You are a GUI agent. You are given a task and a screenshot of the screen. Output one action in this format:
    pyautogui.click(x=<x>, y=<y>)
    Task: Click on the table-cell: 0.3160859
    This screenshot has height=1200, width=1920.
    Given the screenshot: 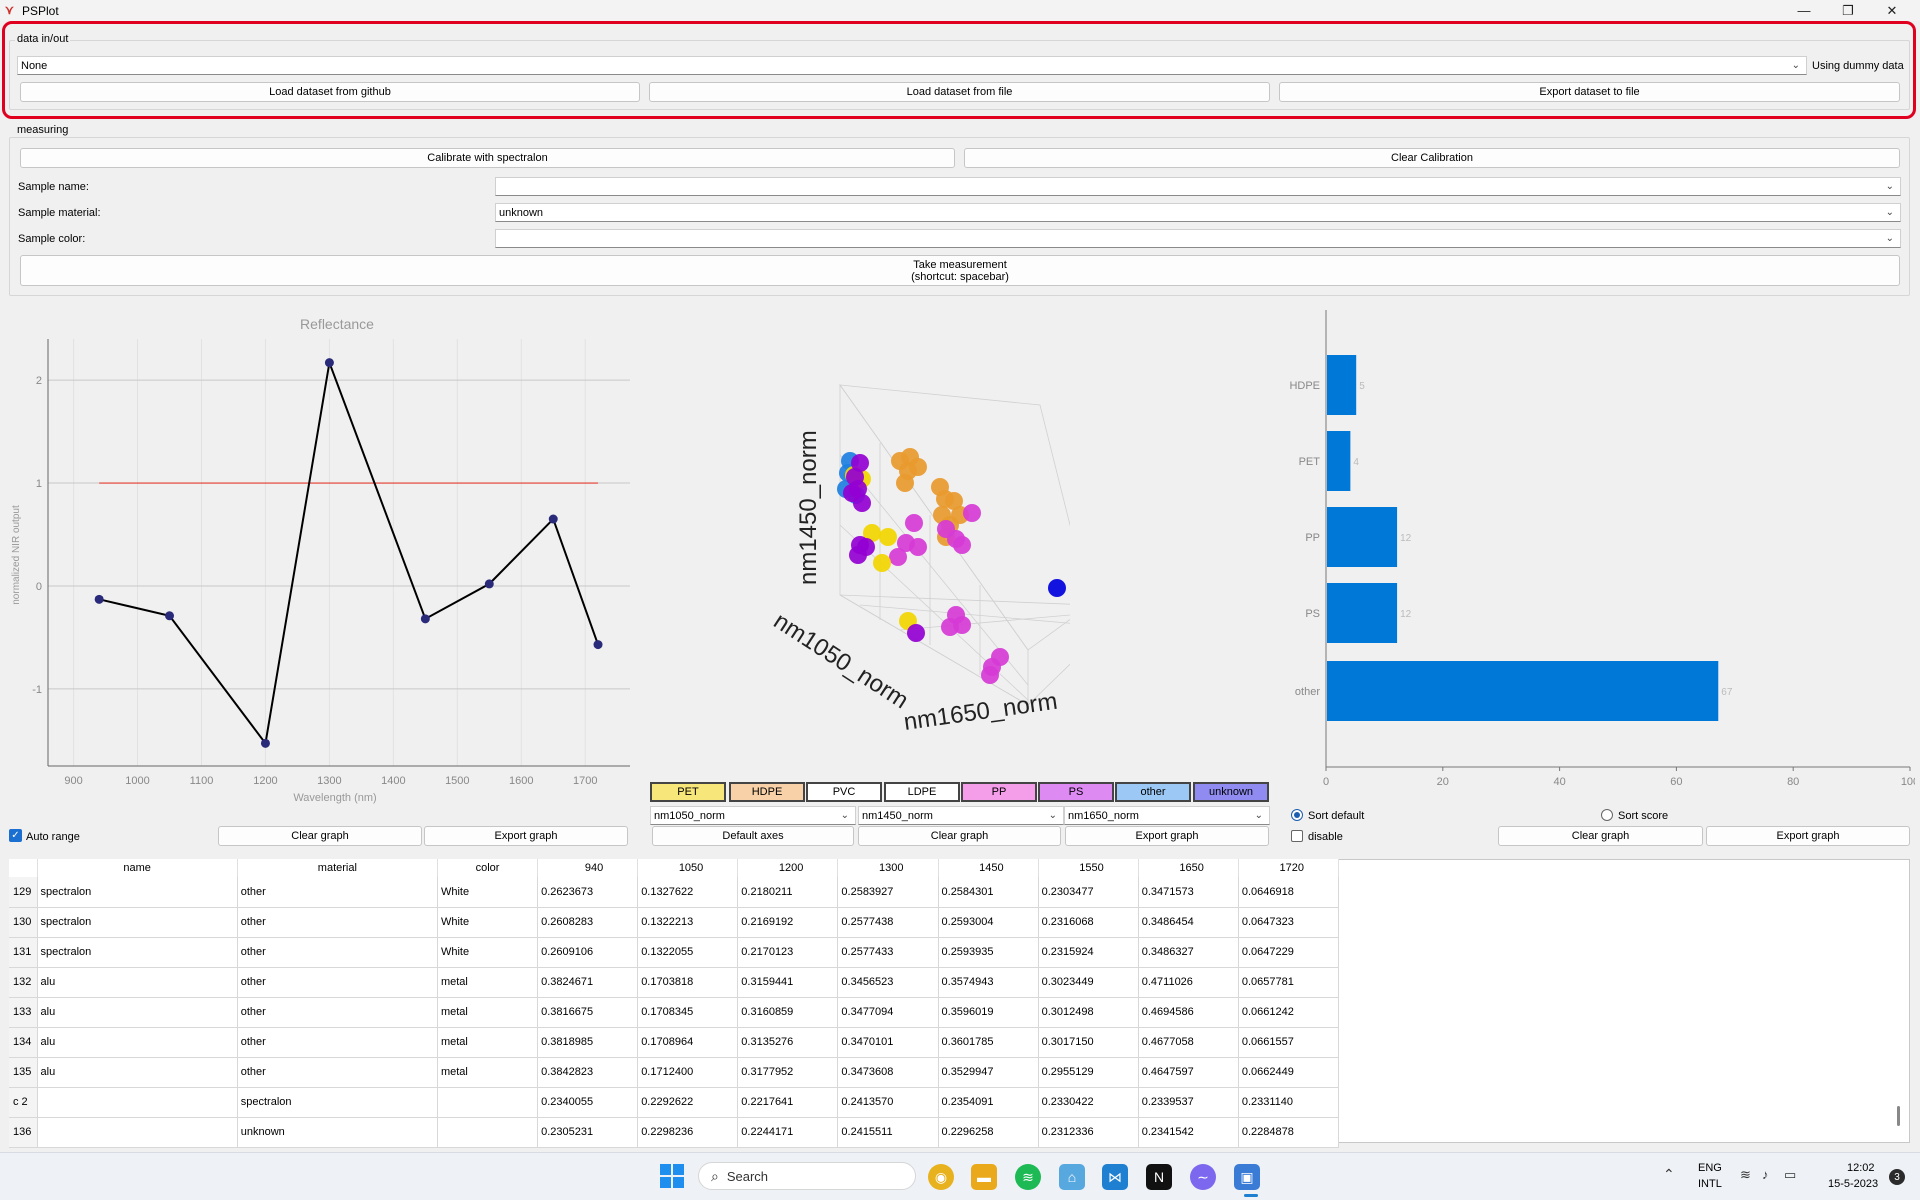 What is the action you would take?
    pyautogui.click(x=788, y=1012)
    